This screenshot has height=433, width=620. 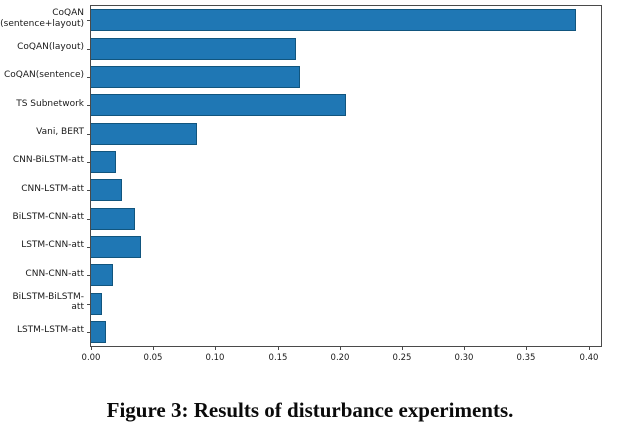 I want to click on x-tick-label: 0.30, so click(x=464, y=358).